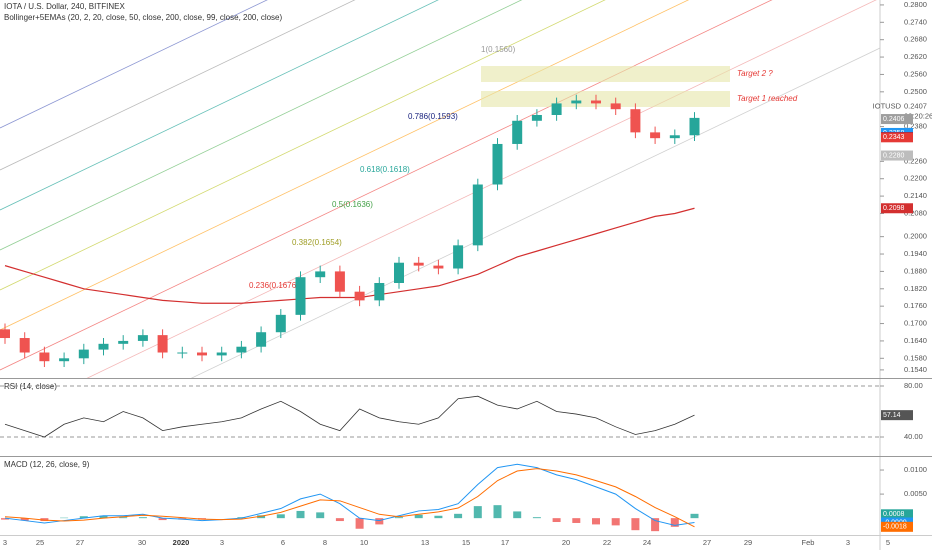 Image resolution: width=932 pixels, height=550 pixels. I want to click on pane-title: RSI (14, close), so click(30, 386).